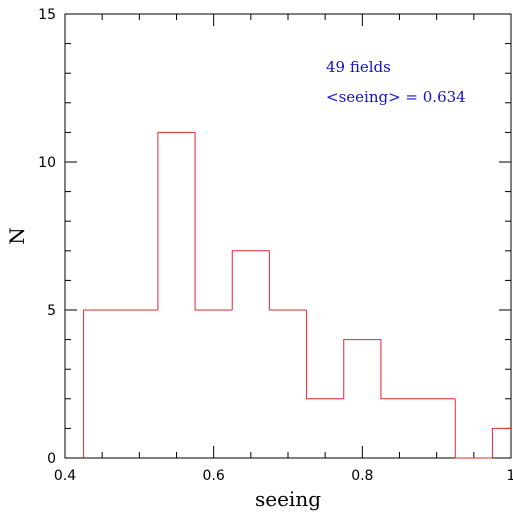 The width and height of the screenshot is (513, 512). Describe the element at coordinates (288, 499) in the screenshot. I see `x-axis-title: seeing` at that location.